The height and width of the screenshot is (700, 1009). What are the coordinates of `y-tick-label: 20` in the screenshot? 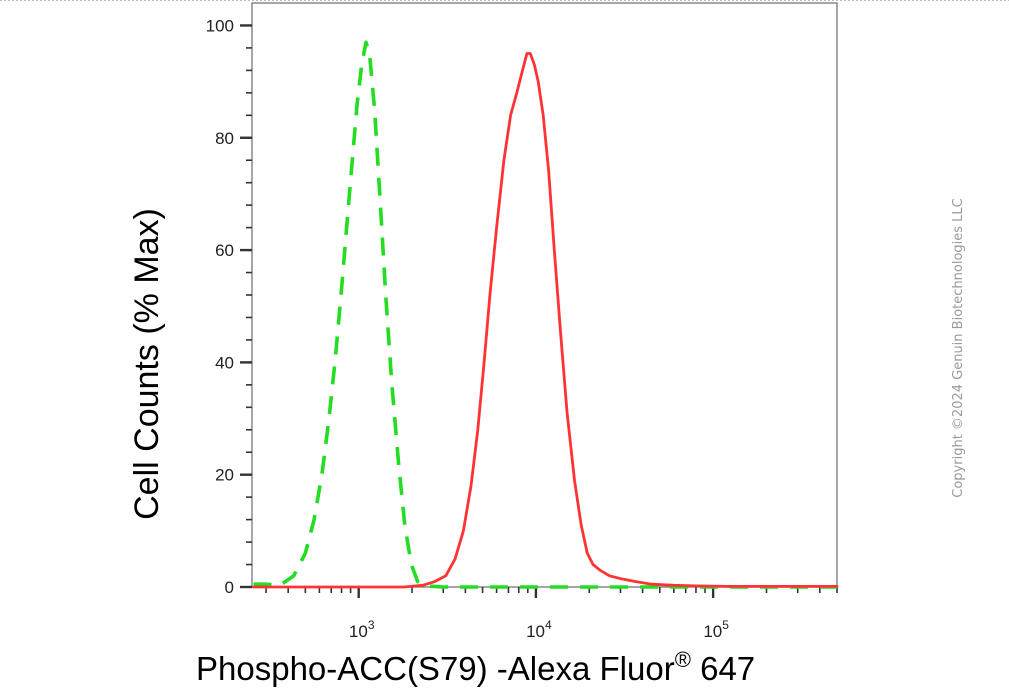 It's located at (224, 475).